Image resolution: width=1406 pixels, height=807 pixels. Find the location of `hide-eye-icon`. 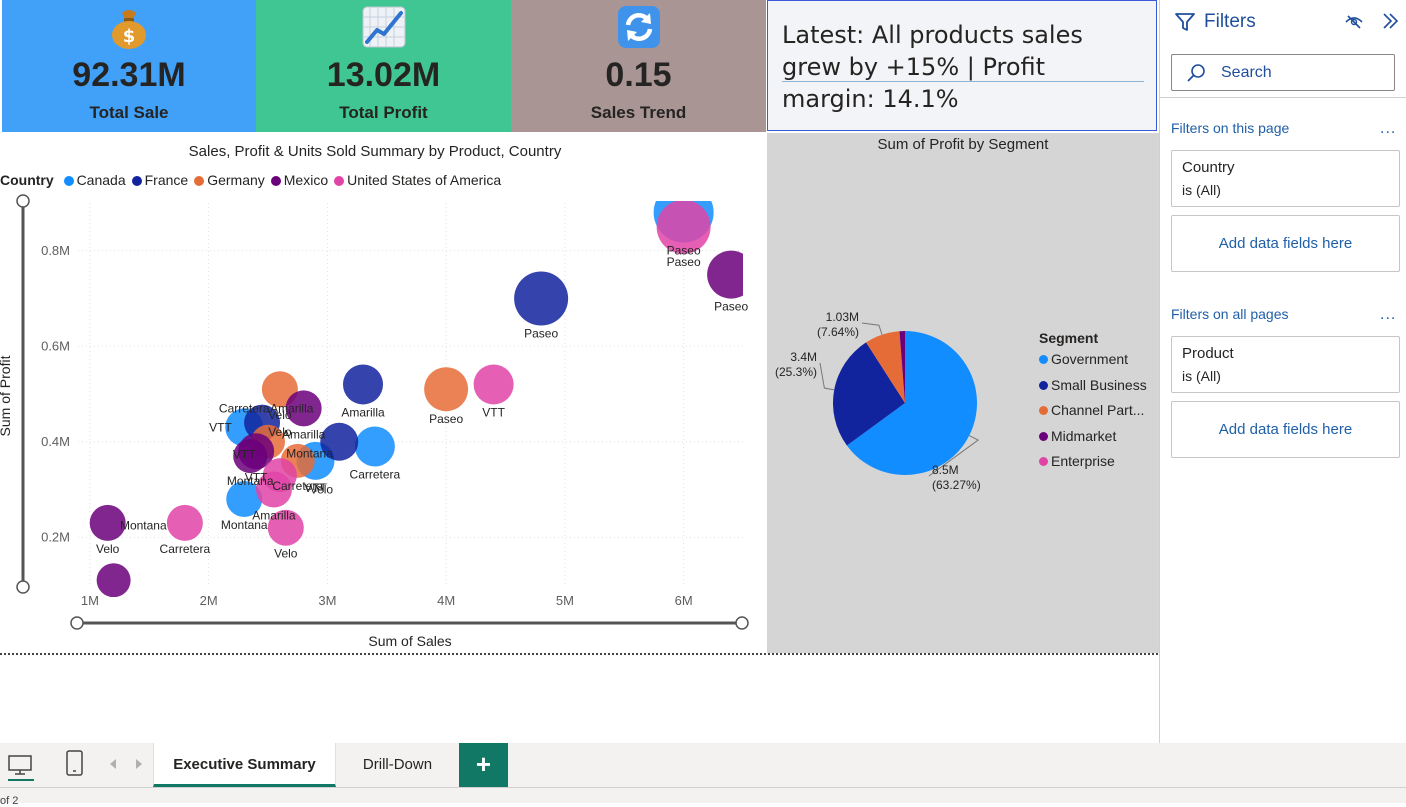

hide-eye-icon is located at coordinates (1354, 24).